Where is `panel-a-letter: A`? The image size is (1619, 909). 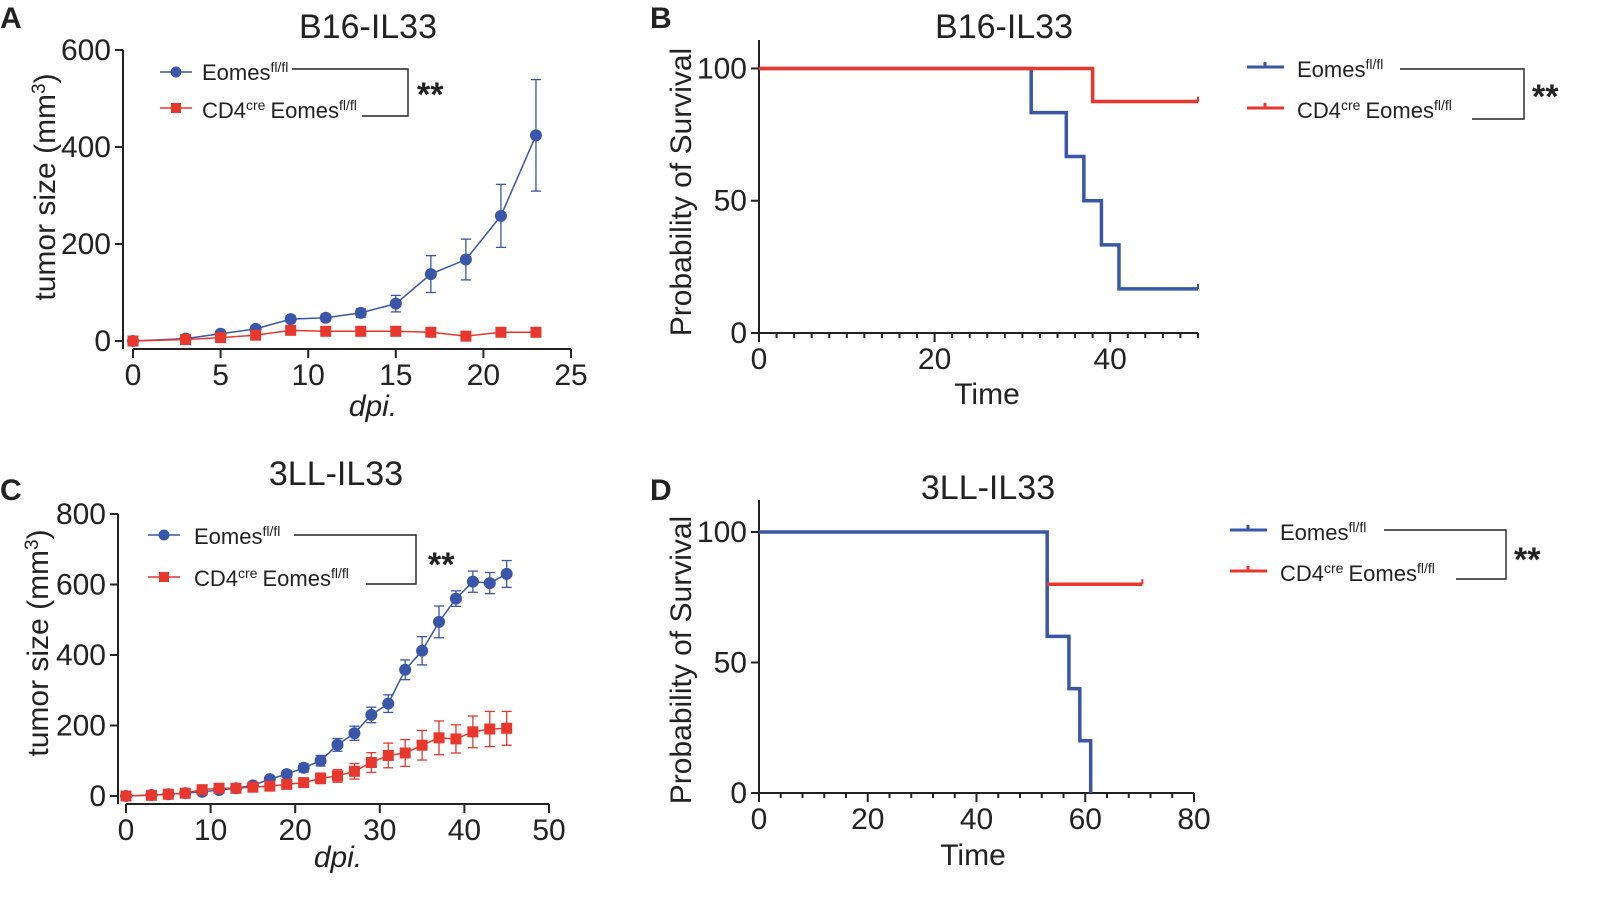
panel-a-letter: A is located at coordinates (11, 18).